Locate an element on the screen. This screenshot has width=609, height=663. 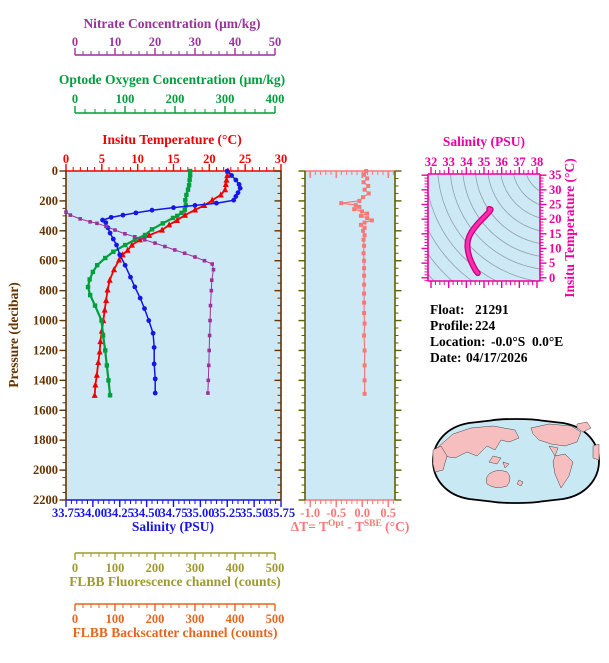
delta-bottom-axis: -1.0 -0.5 0.0 0.5 is located at coordinates (348, 509).